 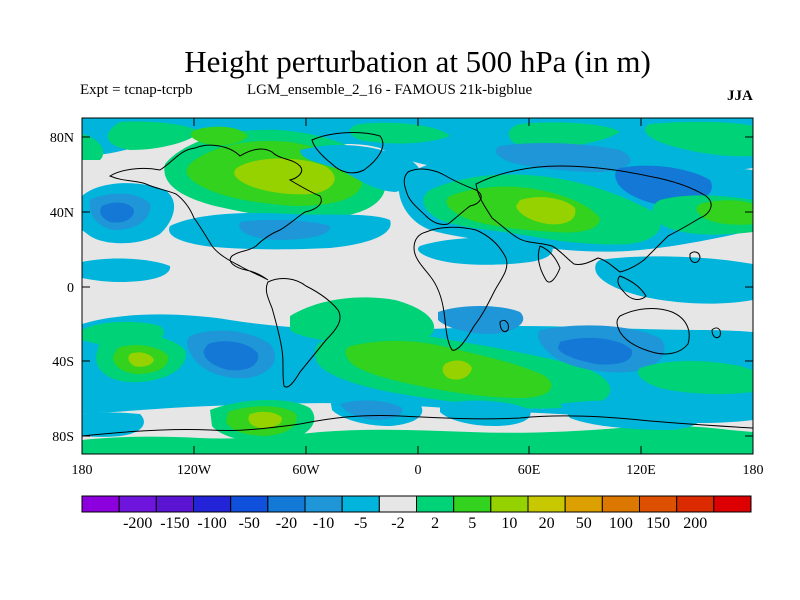 What do you see at coordinates (390, 90) in the screenshot?
I see `ensemble-label: LGM_ensemble_2_16 - FAMOUS 21k-bigblue` at bounding box center [390, 90].